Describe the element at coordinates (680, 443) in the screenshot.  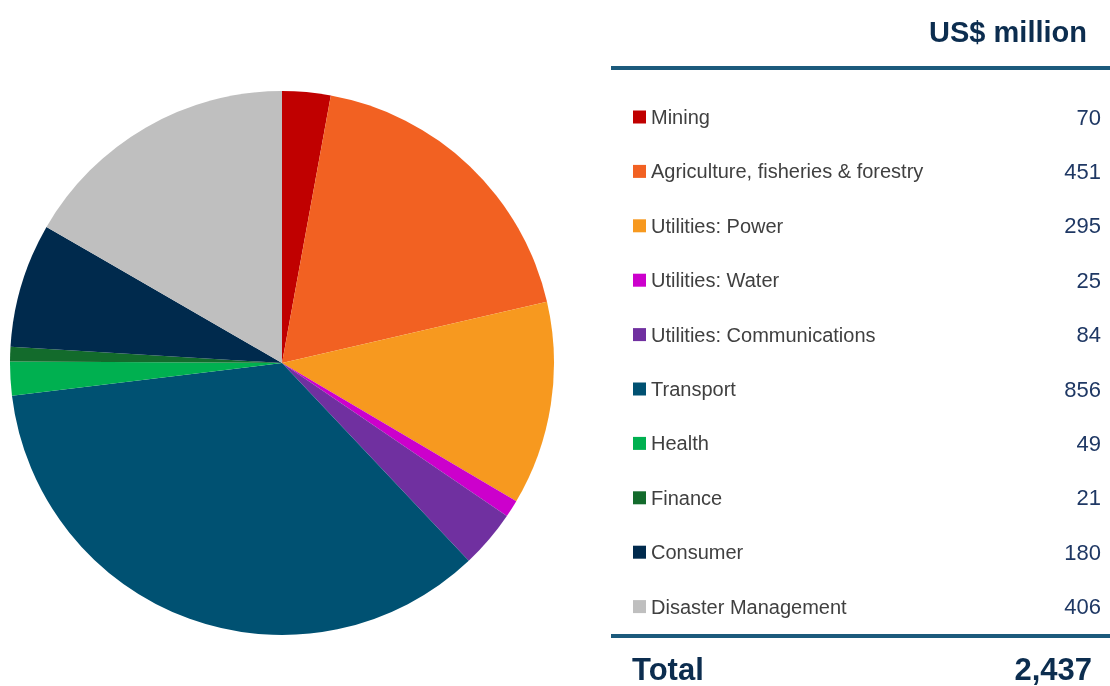
I see `legend-label: Health` at that location.